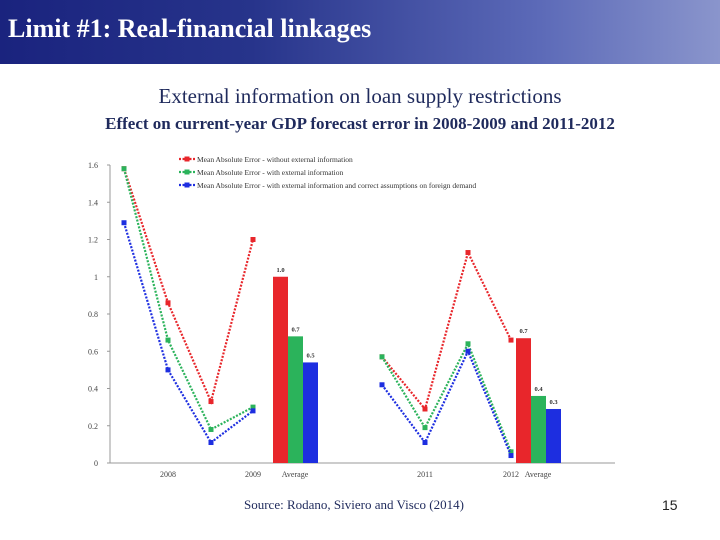 This screenshot has height=540, width=720. What do you see at coordinates (93, 202) in the screenshot?
I see `y-tick-label: 1.4` at bounding box center [93, 202].